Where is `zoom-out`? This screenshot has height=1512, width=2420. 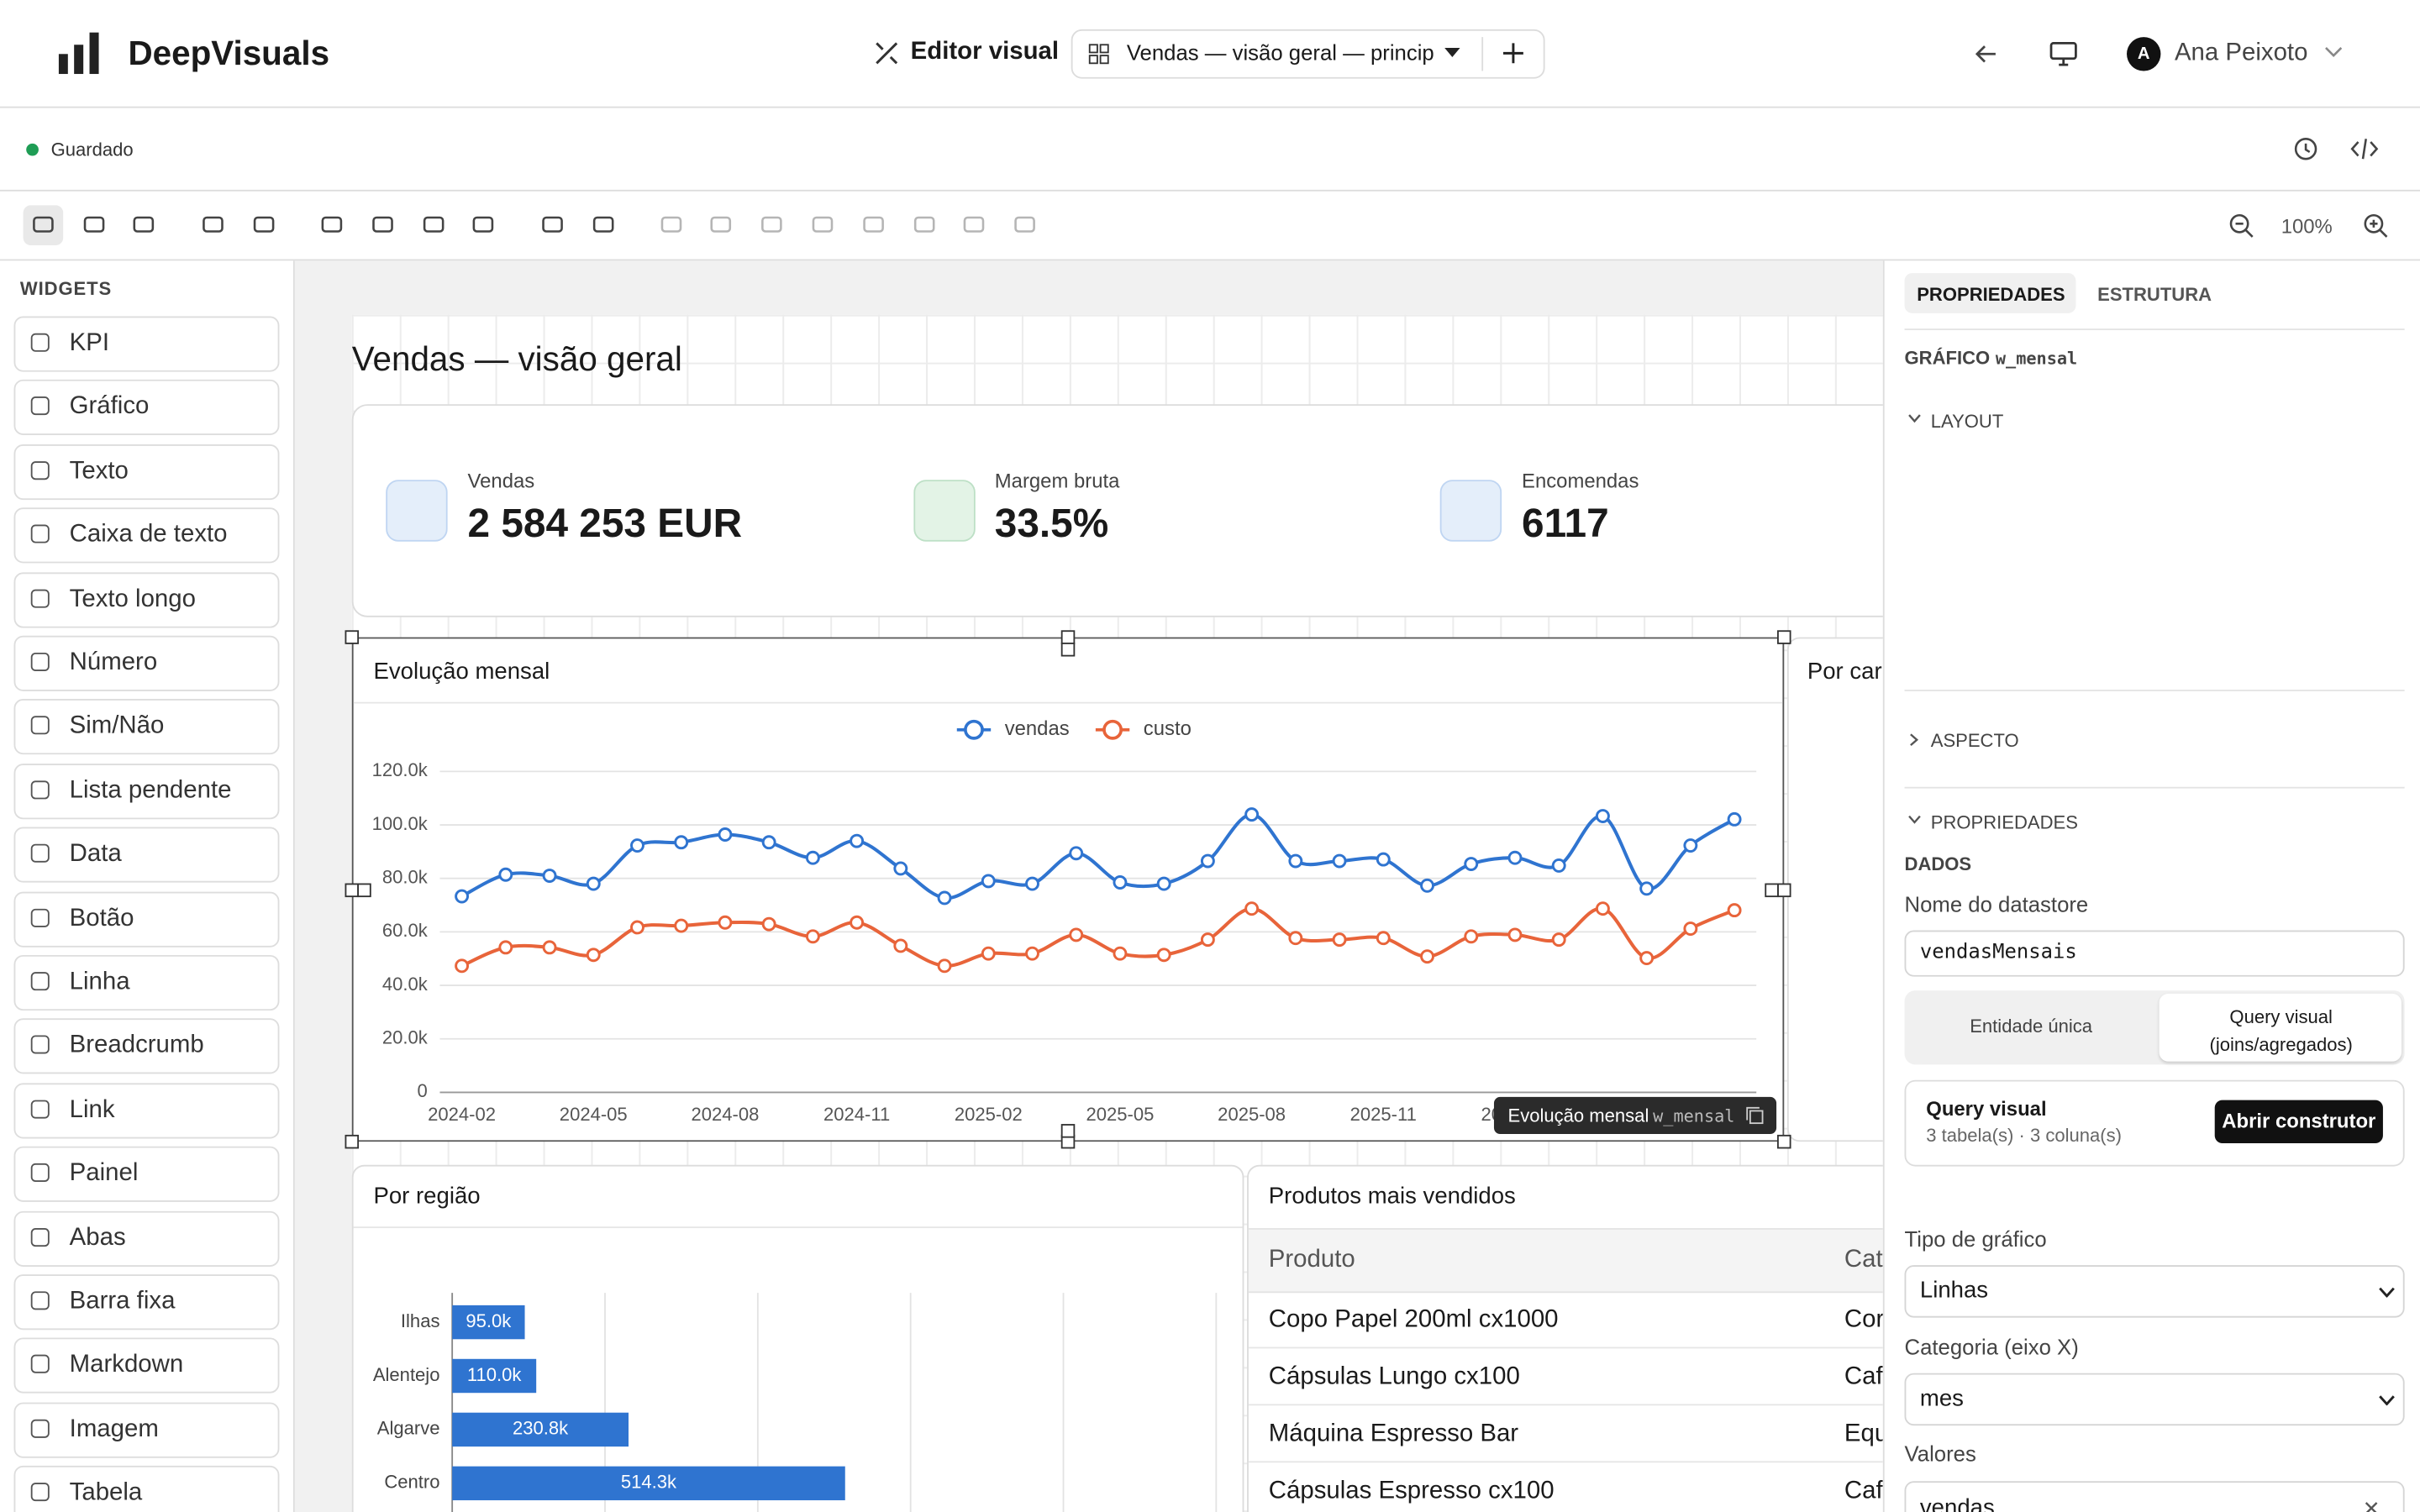 zoom-out is located at coordinates (2241, 226).